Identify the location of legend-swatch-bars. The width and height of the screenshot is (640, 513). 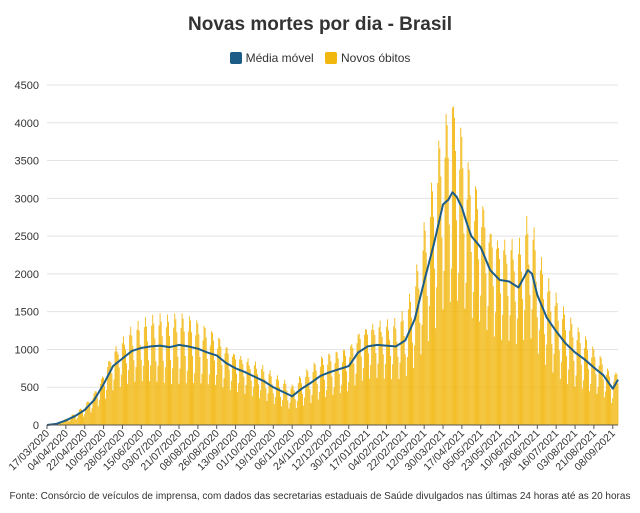
(331, 58).